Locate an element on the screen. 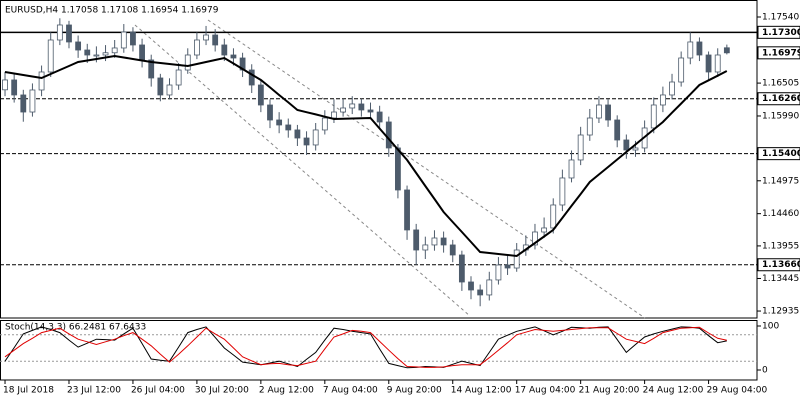  x-tick-label: 9 Aug 20:00 is located at coordinates (414, 391).